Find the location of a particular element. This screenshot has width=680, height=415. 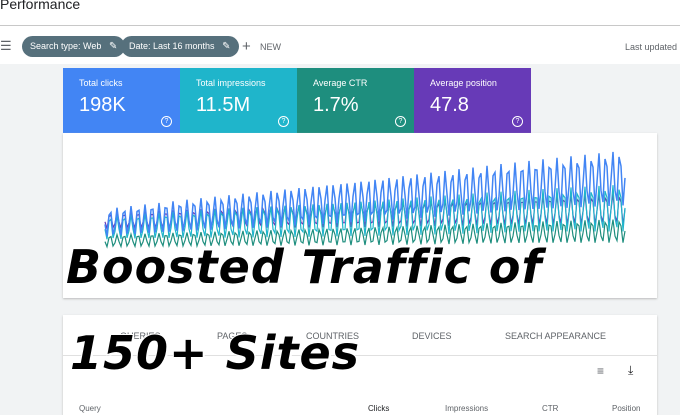

plus-icon: + is located at coordinates (246, 46).